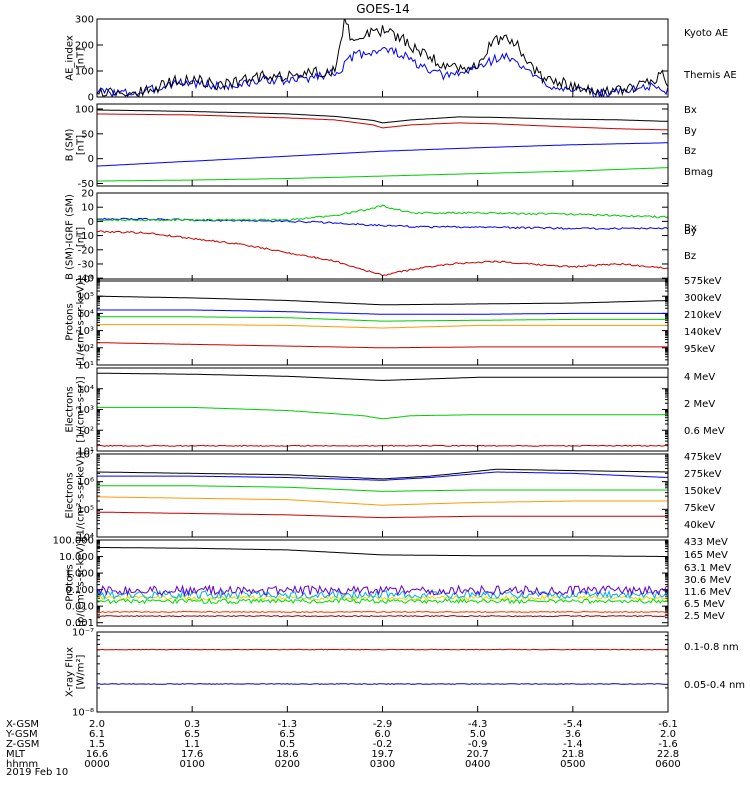 This screenshot has height=800, width=750. What do you see at coordinates (383, 734) in the screenshot?
I see `footer-value: 6.0` at bounding box center [383, 734].